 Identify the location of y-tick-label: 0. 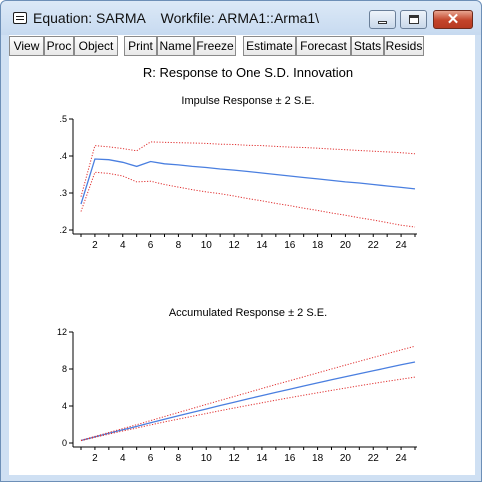
(64, 443).